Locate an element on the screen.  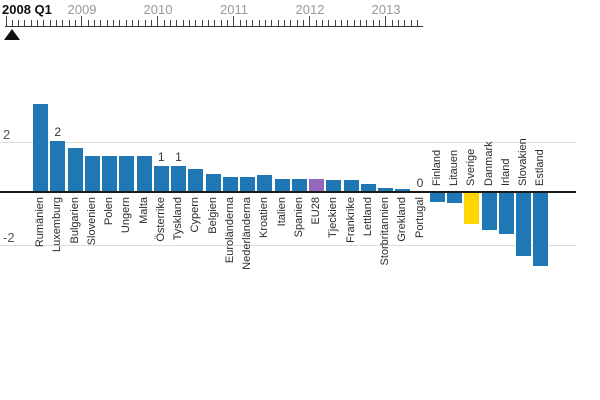
timeline-year-label-2013: 2013 is located at coordinates (386, 9).